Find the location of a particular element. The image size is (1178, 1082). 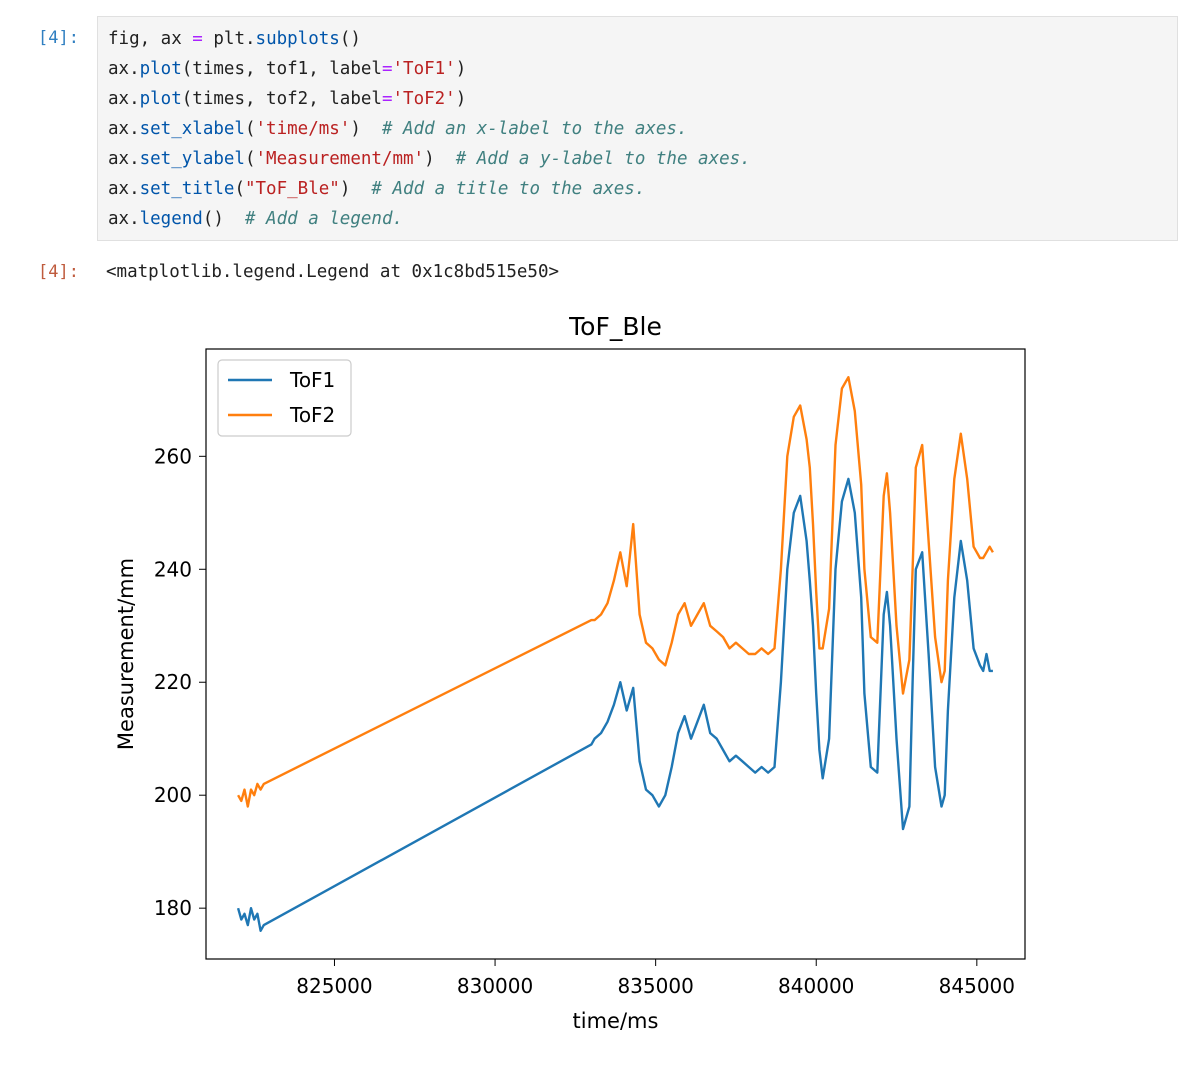

code-line: fig, ax = plt.subplots() is located at coordinates (234, 39).